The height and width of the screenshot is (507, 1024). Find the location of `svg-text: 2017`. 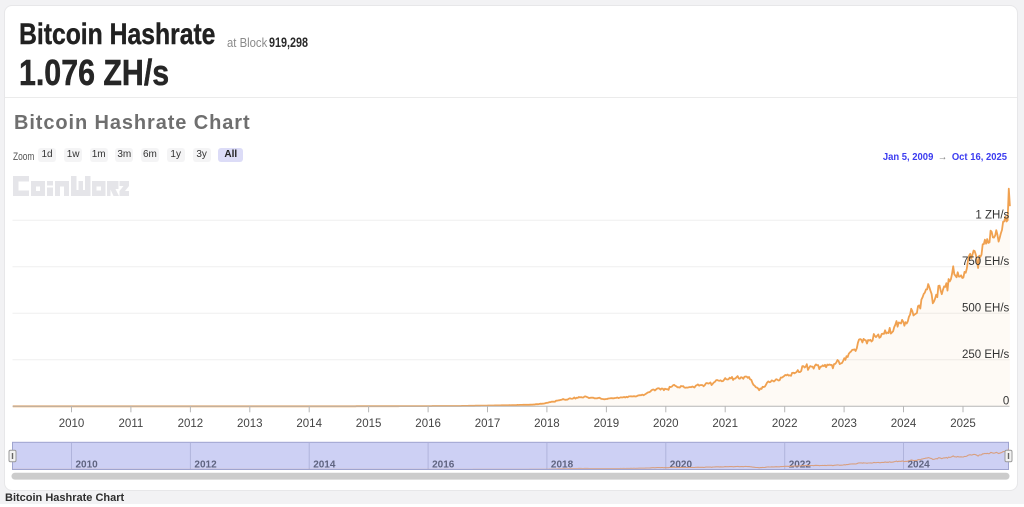

svg-text: 2017 is located at coordinates (488, 424).